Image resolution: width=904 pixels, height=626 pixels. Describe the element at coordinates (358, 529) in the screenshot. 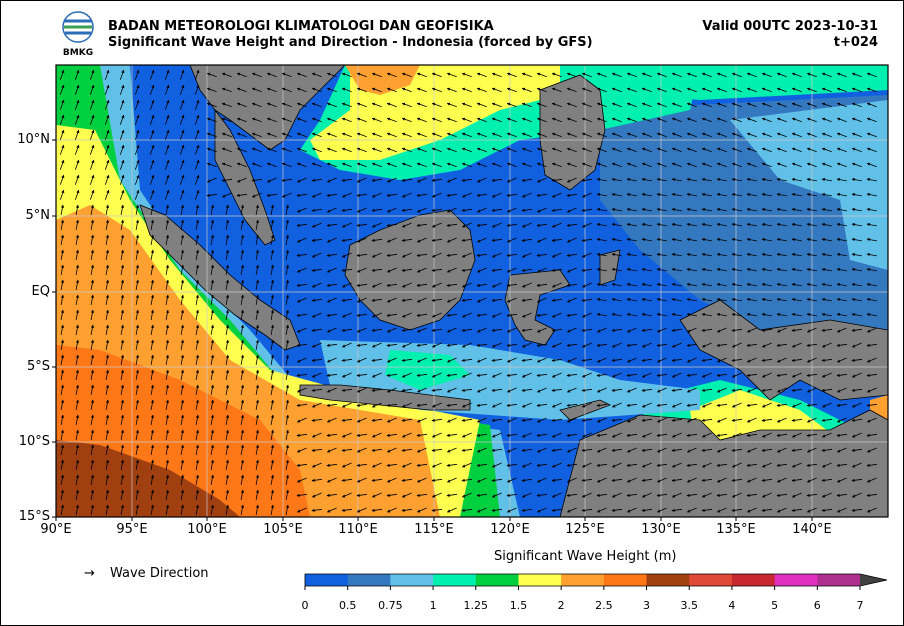

I see `lon-label-110e: 110°E` at that location.